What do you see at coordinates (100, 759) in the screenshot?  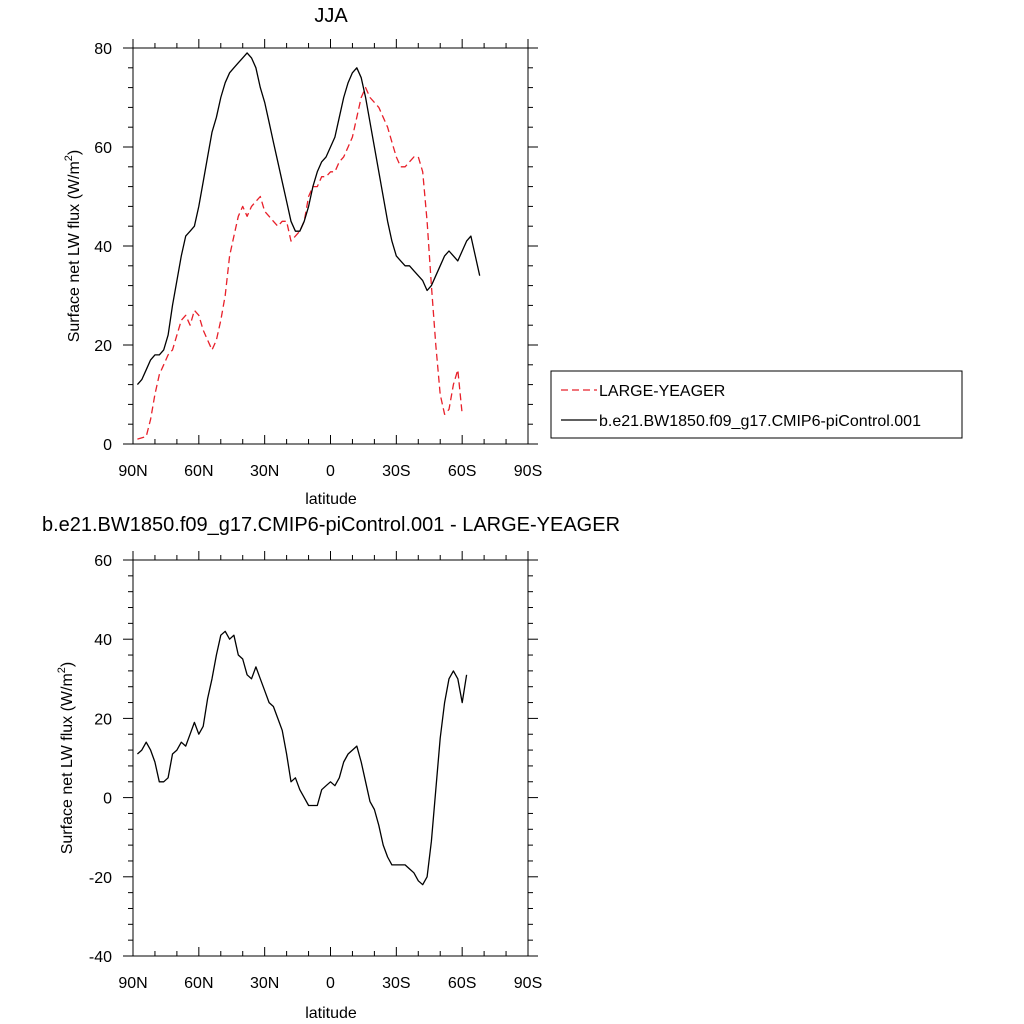 I see `bottom-y-tick-labels: -40 -20 0 20 40 60` at bounding box center [100, 759].